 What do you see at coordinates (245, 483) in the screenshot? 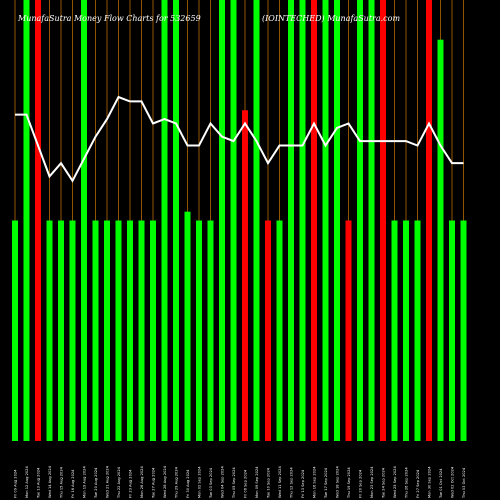
I see `x-tick-label: Fri 06 Sep 2024` at bounding box center [245, 483].